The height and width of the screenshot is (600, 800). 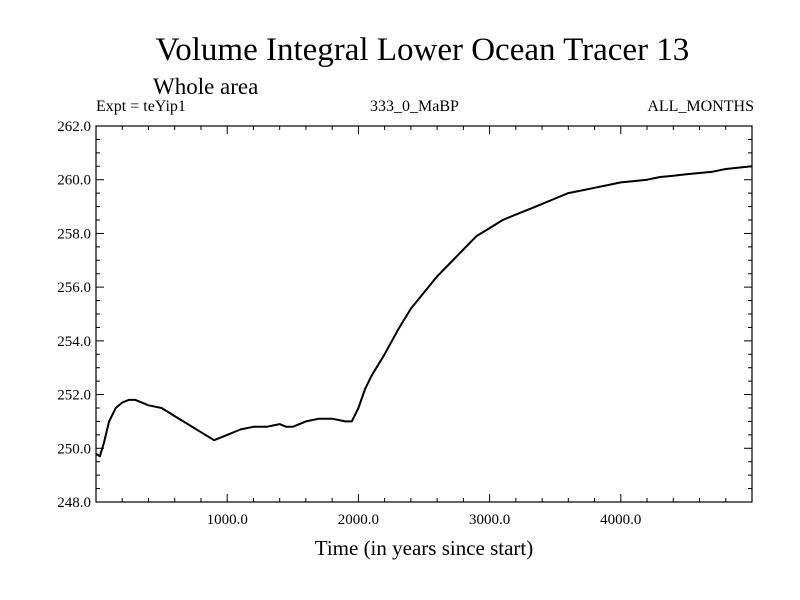 What do you see at coordinates (206, 86) in the screenshot?
I see `chart-subtitle: Whole area` at bounding box center [206, 86].